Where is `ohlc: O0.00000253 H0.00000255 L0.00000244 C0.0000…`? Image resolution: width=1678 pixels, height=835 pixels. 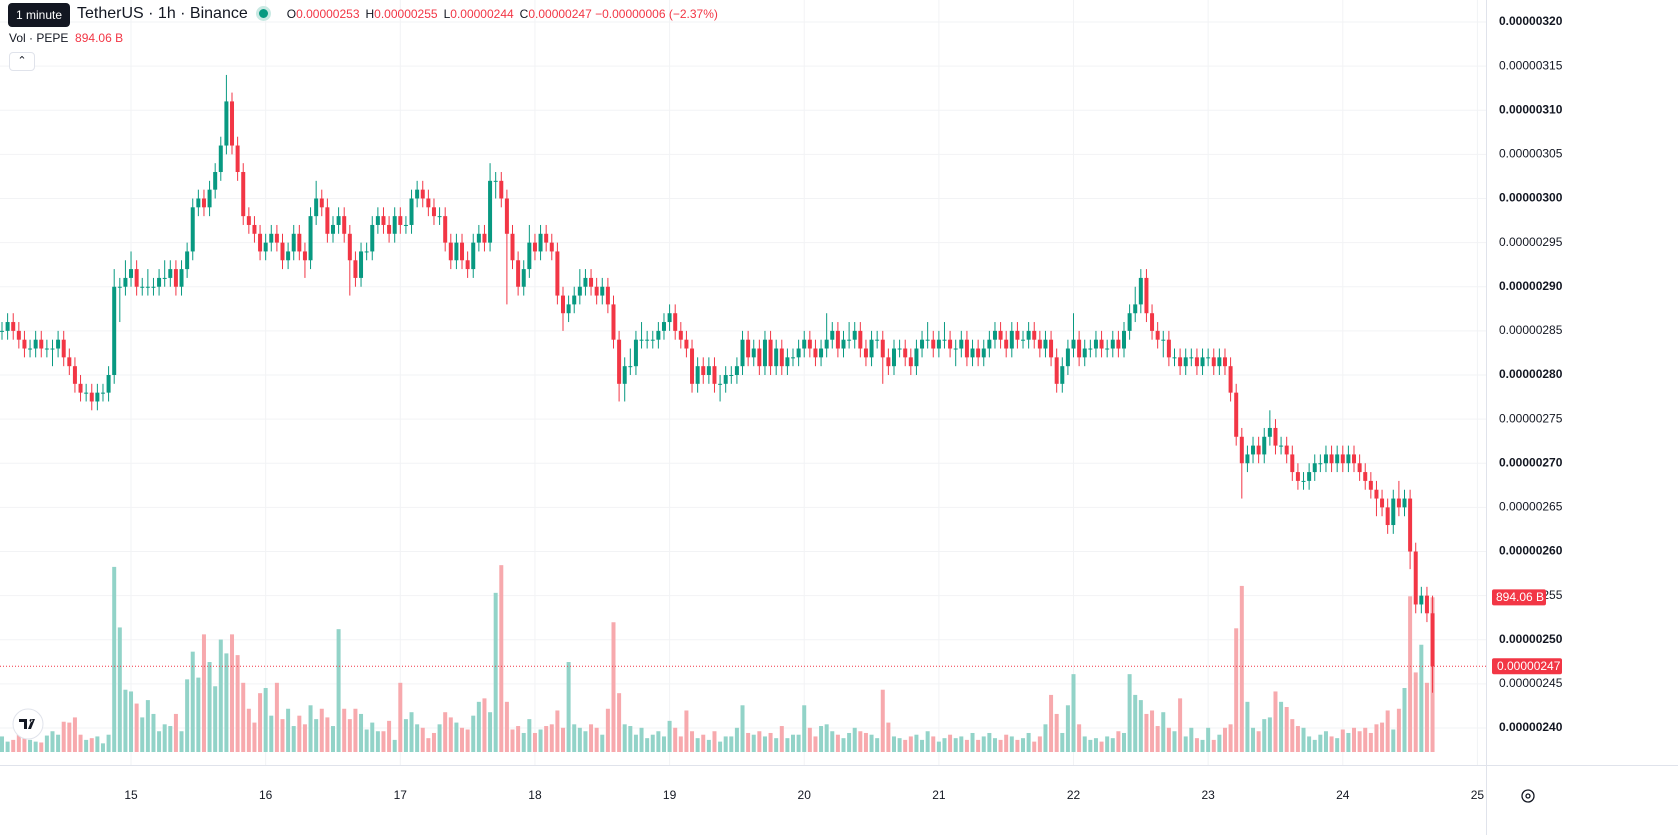
ohlc: O0.00000253 H0.00000255 L0.00000244 C0.0000… is located at coordinates (499, 14).